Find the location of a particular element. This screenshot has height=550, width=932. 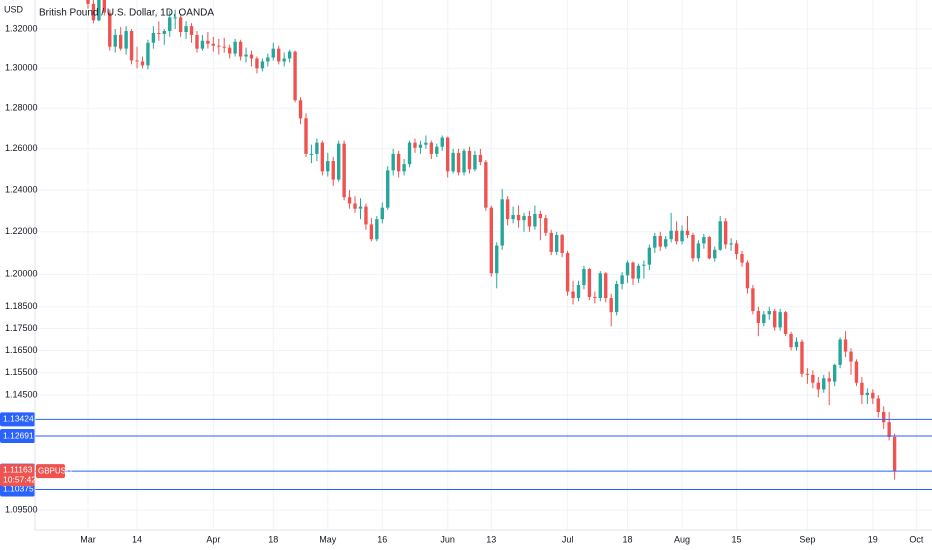

y-tick-label: 1.09500 is located at coordinates (21, 509).